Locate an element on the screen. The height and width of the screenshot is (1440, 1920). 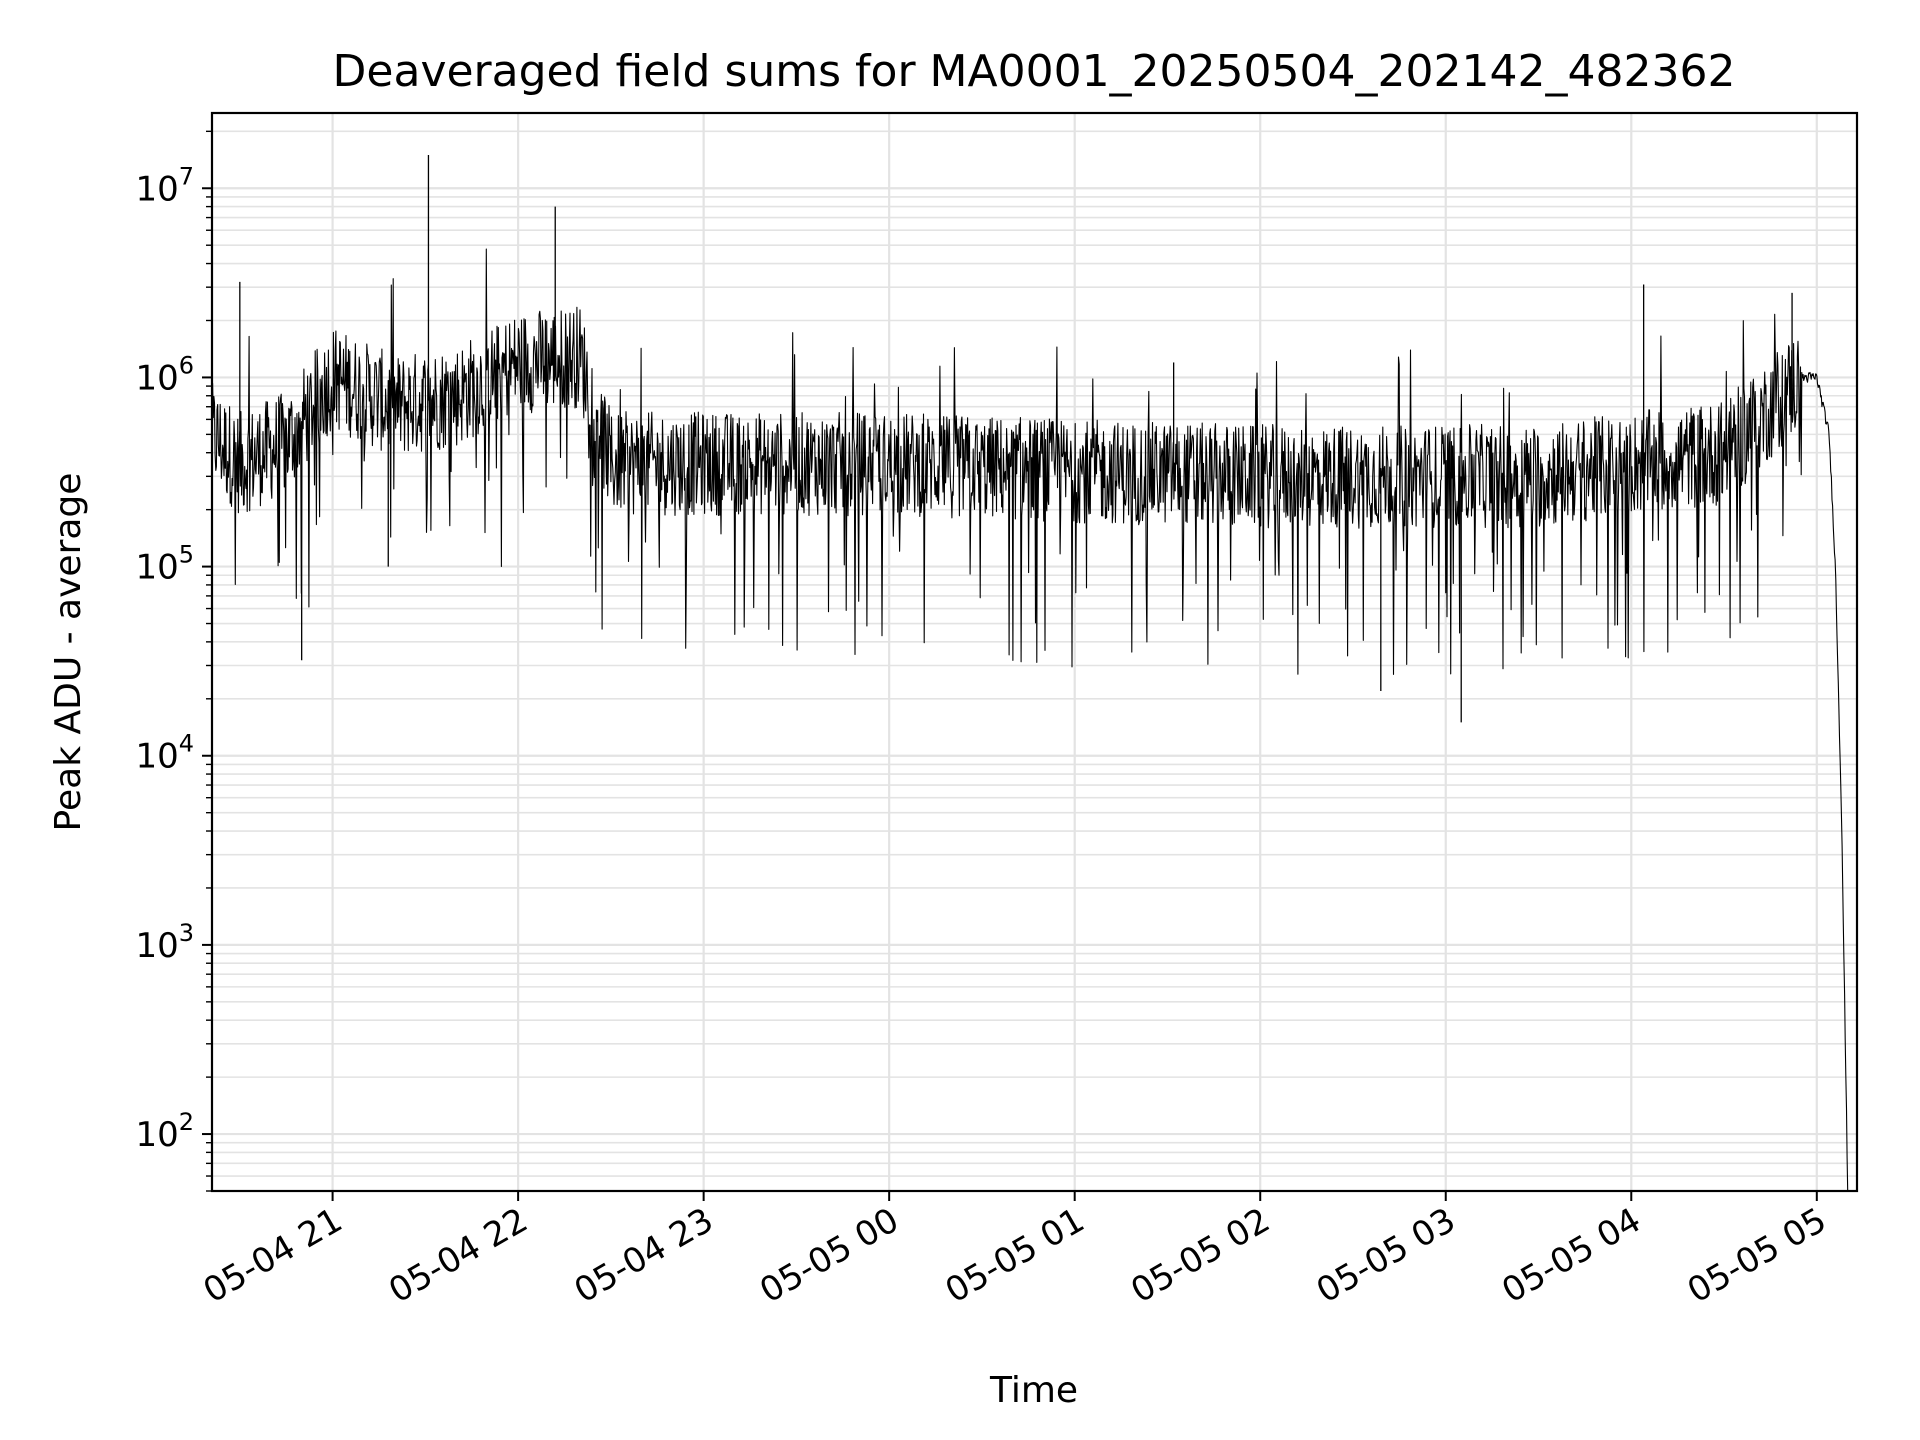
y-axis-label: Peak ADU - average is located at coordinates (68, 652).